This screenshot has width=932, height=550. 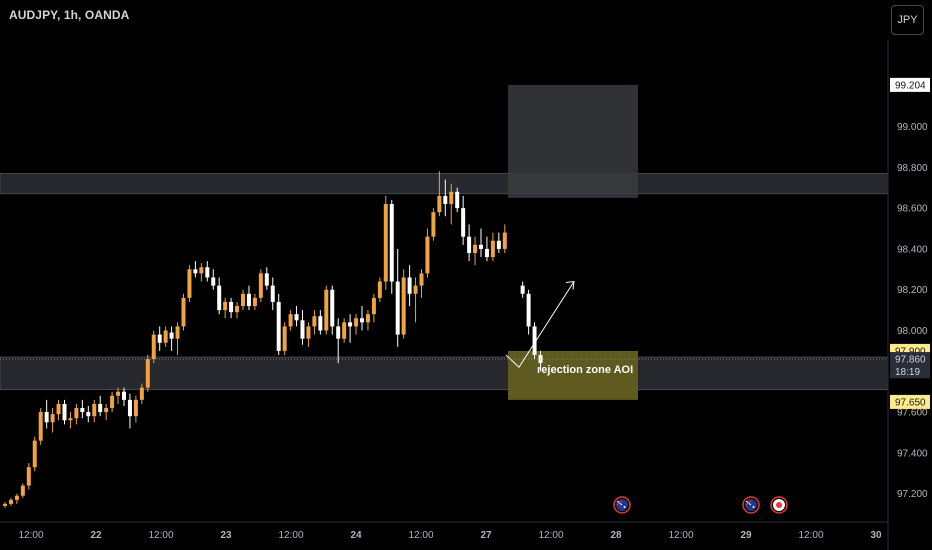 What do you see at coordinates (226, 535) in the screenshot?
I see `time-tick-label: 23` at bounding box center [226, 535].